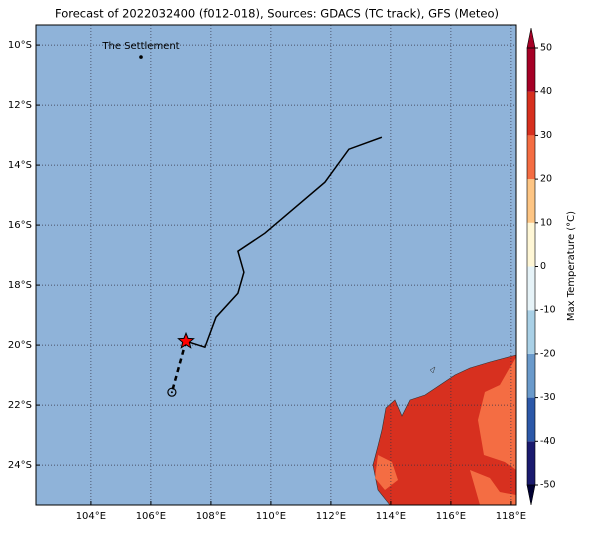  I want to click on x-tick-label: 108°E, so click(211, 516).